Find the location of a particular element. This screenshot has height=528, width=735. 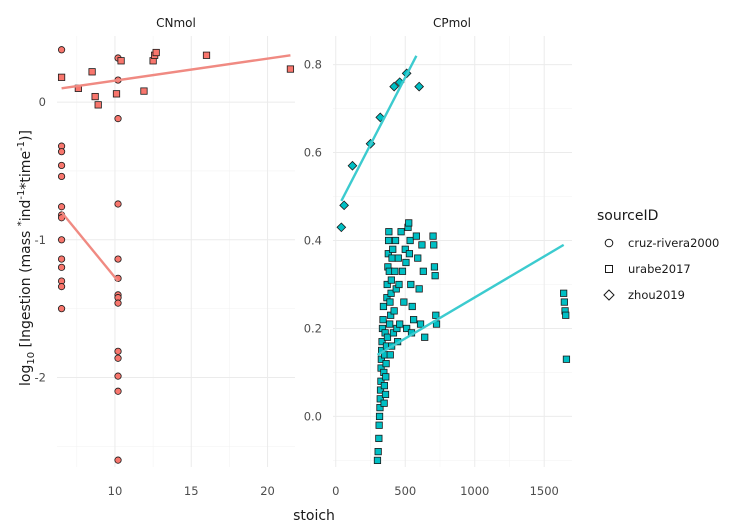

y-tick-label: 0.6 is located at coordinates (313, 153).